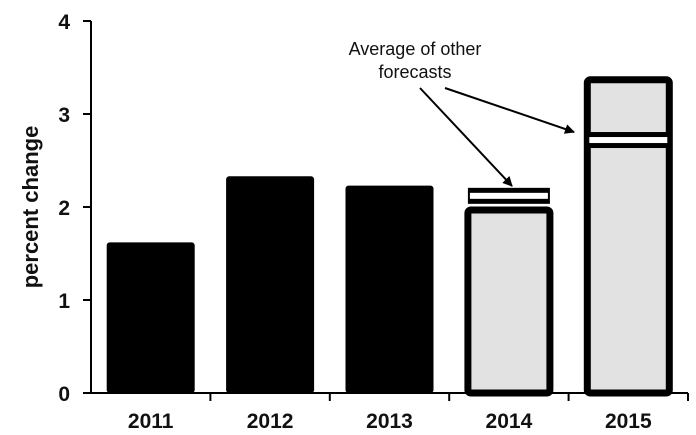 The image size is (696, 435). I want to click on bar-2012, so click(270, 284).